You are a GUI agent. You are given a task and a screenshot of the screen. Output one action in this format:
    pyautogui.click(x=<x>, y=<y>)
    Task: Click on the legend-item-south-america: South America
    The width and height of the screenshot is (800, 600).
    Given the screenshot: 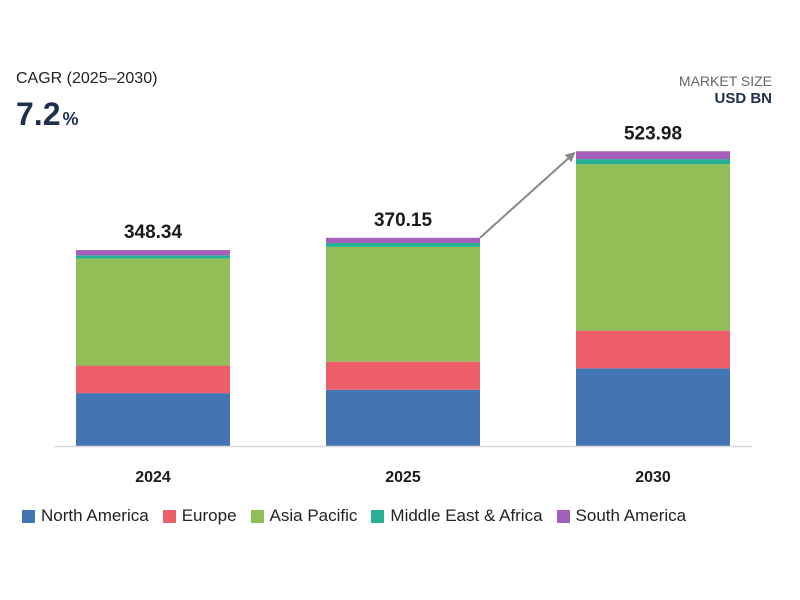 What is the action you would take?
    pyautogui.click(x=621, y=516)
    